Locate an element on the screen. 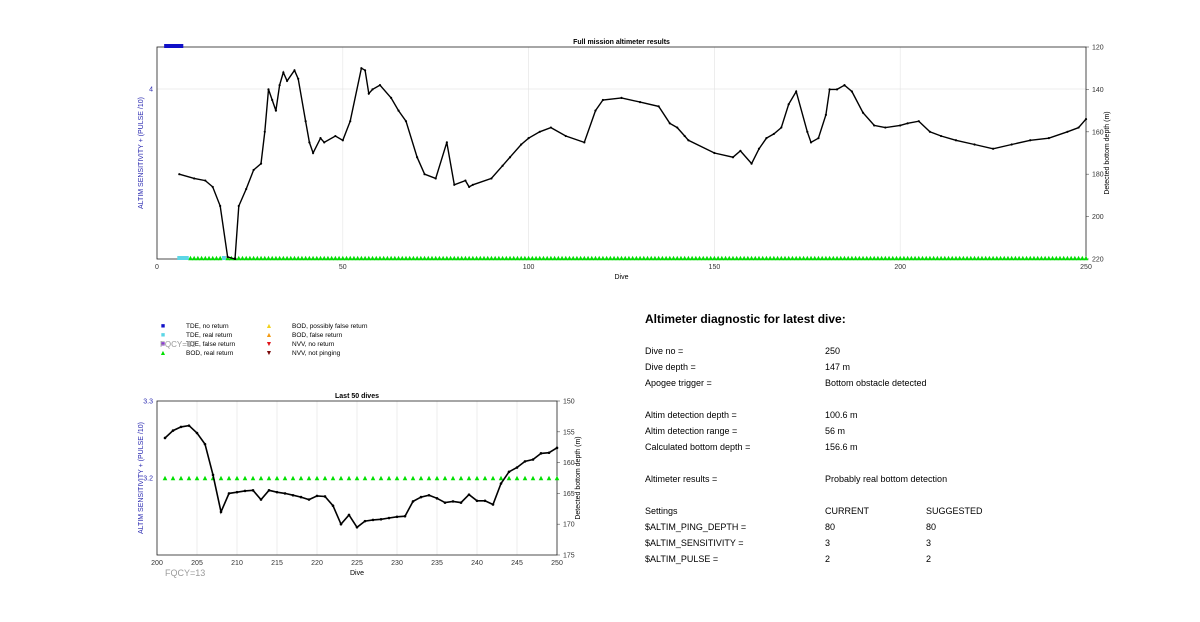 The image size is (1200, 622). x-tick-label: 50 is located at coordinates (343, 267).